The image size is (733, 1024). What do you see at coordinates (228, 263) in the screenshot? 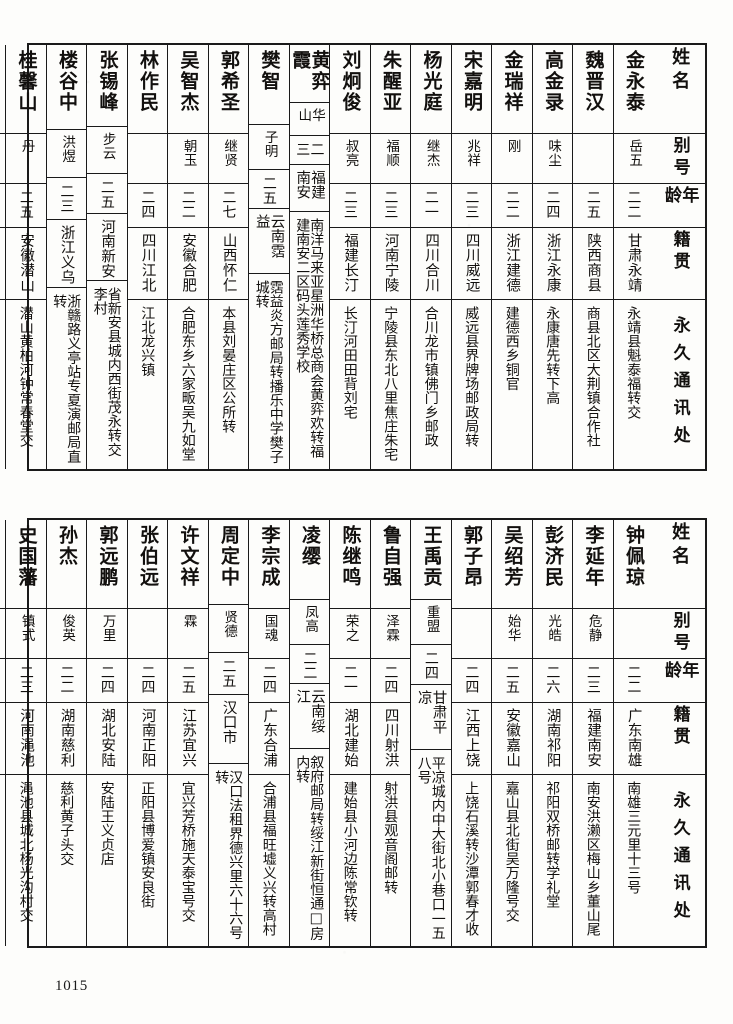
I see `cell-native: 山西怀仁` at bounding box center [228, 263].